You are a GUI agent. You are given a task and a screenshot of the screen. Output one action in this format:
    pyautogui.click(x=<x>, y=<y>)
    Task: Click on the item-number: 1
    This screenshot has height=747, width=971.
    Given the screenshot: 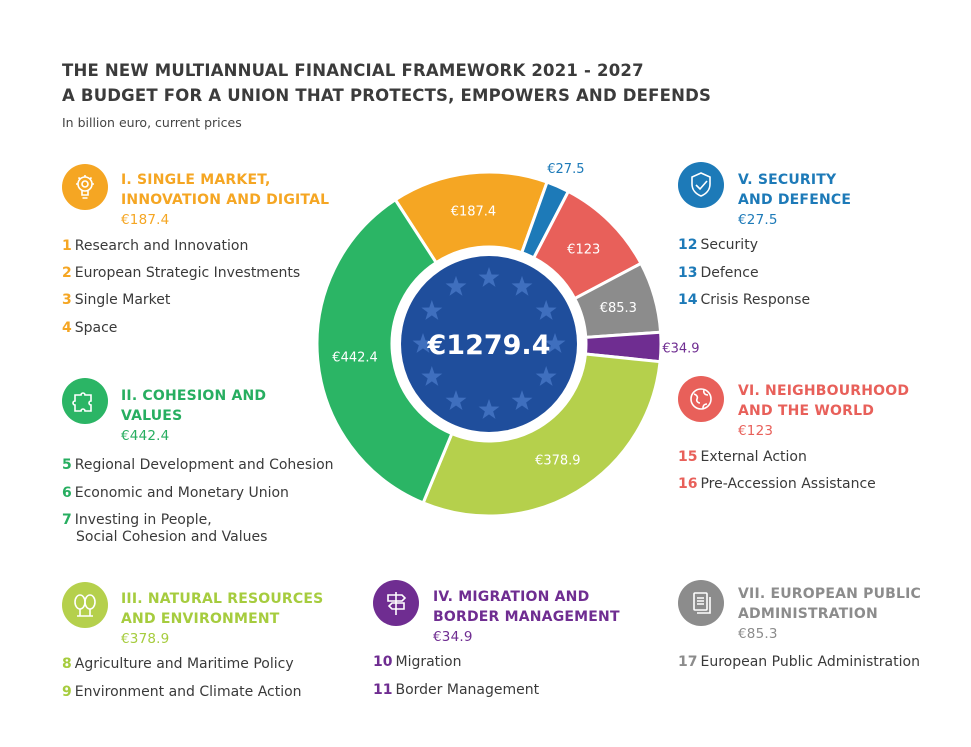 What is the action you would take?
    pyautogui.click(x=67, y=246)
    